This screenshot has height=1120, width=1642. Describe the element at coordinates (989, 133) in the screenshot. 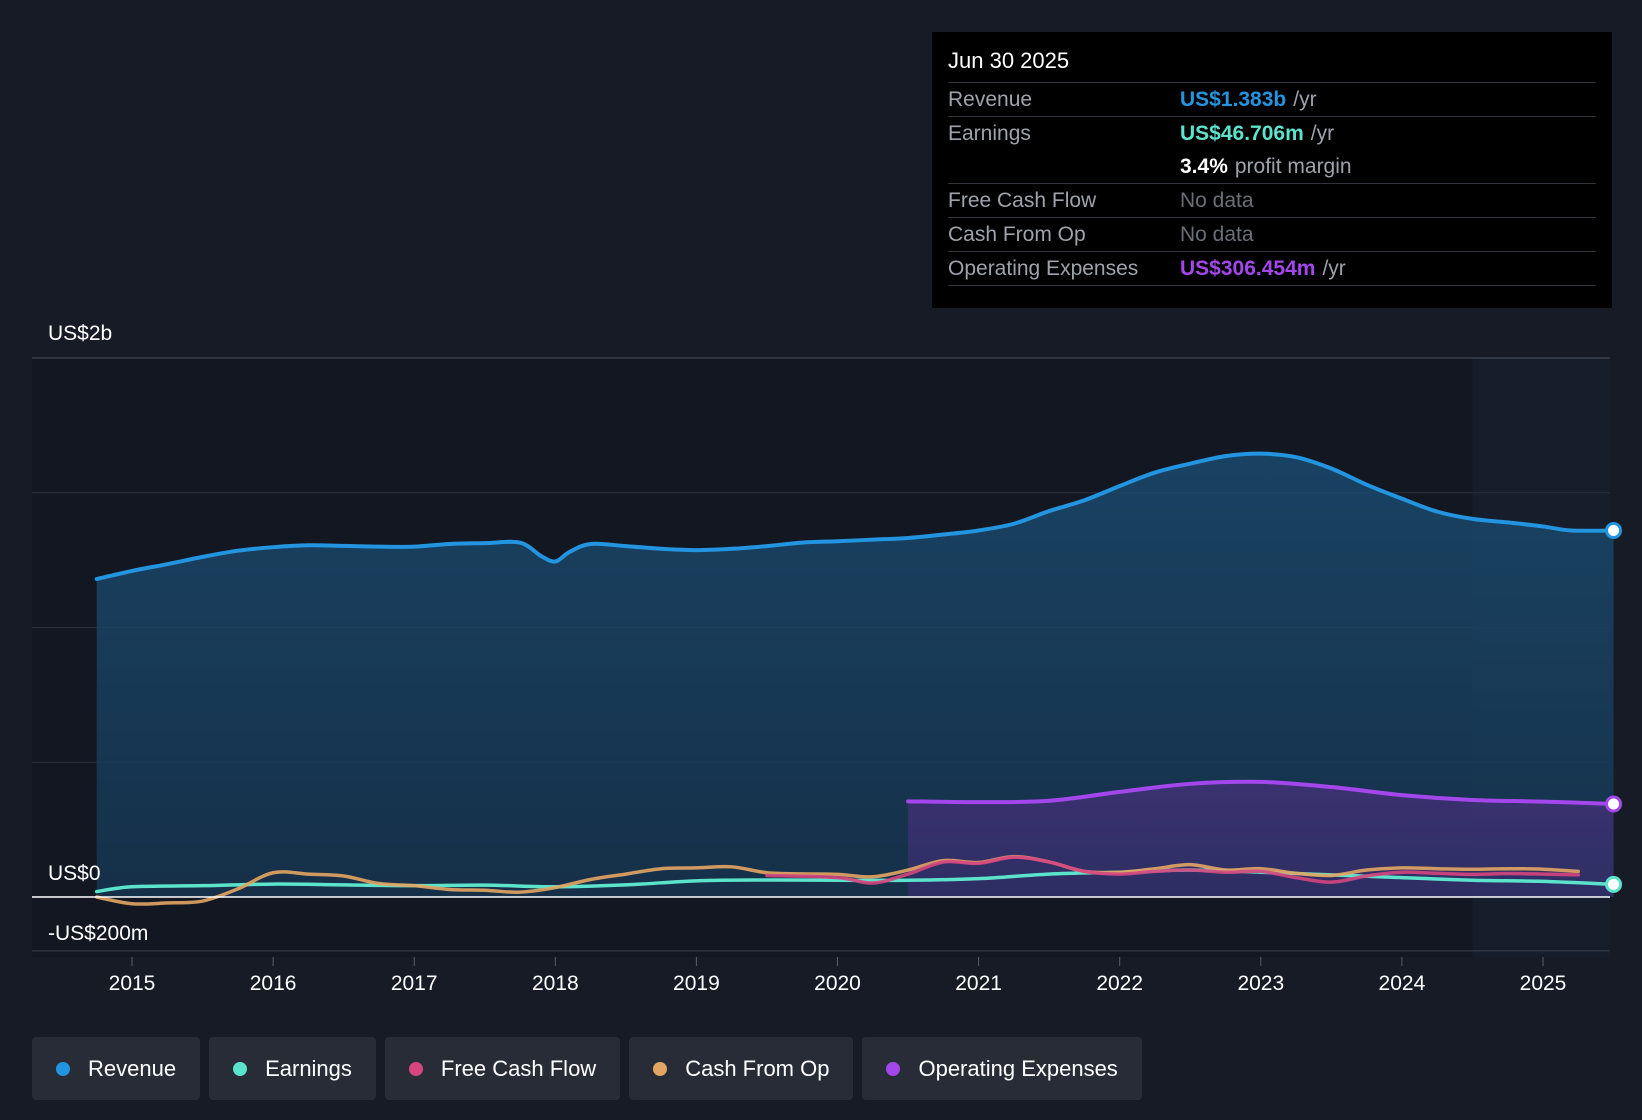

I see `tooltip-label-earnings: Earnings` at that location.